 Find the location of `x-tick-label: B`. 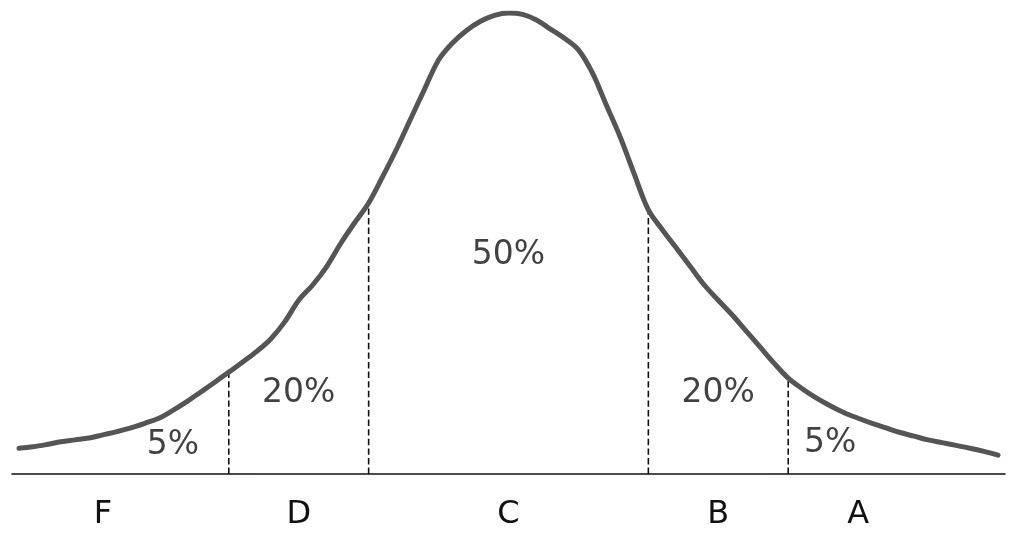

x-tick-label: B is located at coordinates (718, 512).